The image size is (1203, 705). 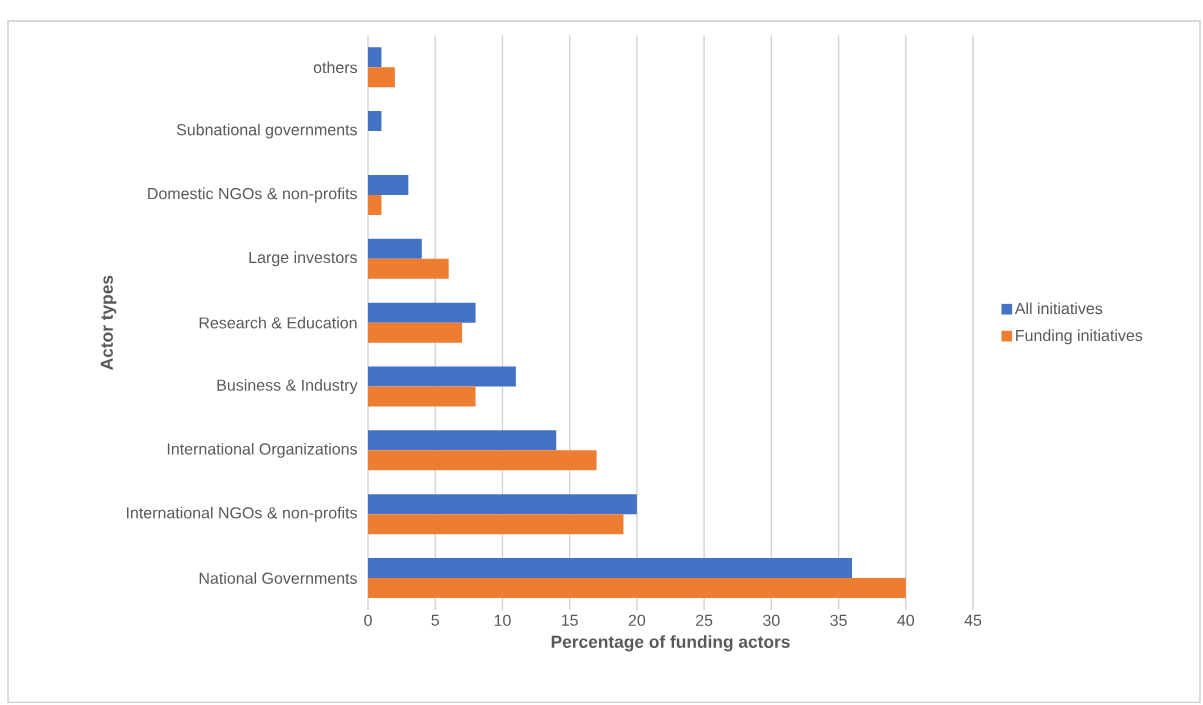 I want to click on y-tick-label: National Governments, so click(x=278, y=578).